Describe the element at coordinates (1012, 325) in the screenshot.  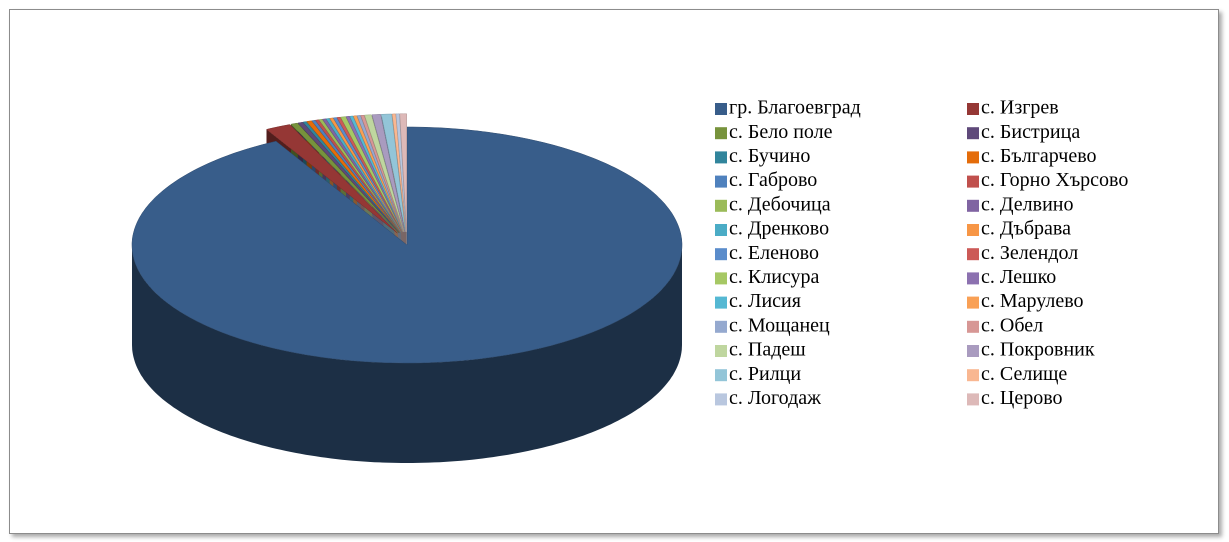
I see `legend-label: с. Обел` at that location.